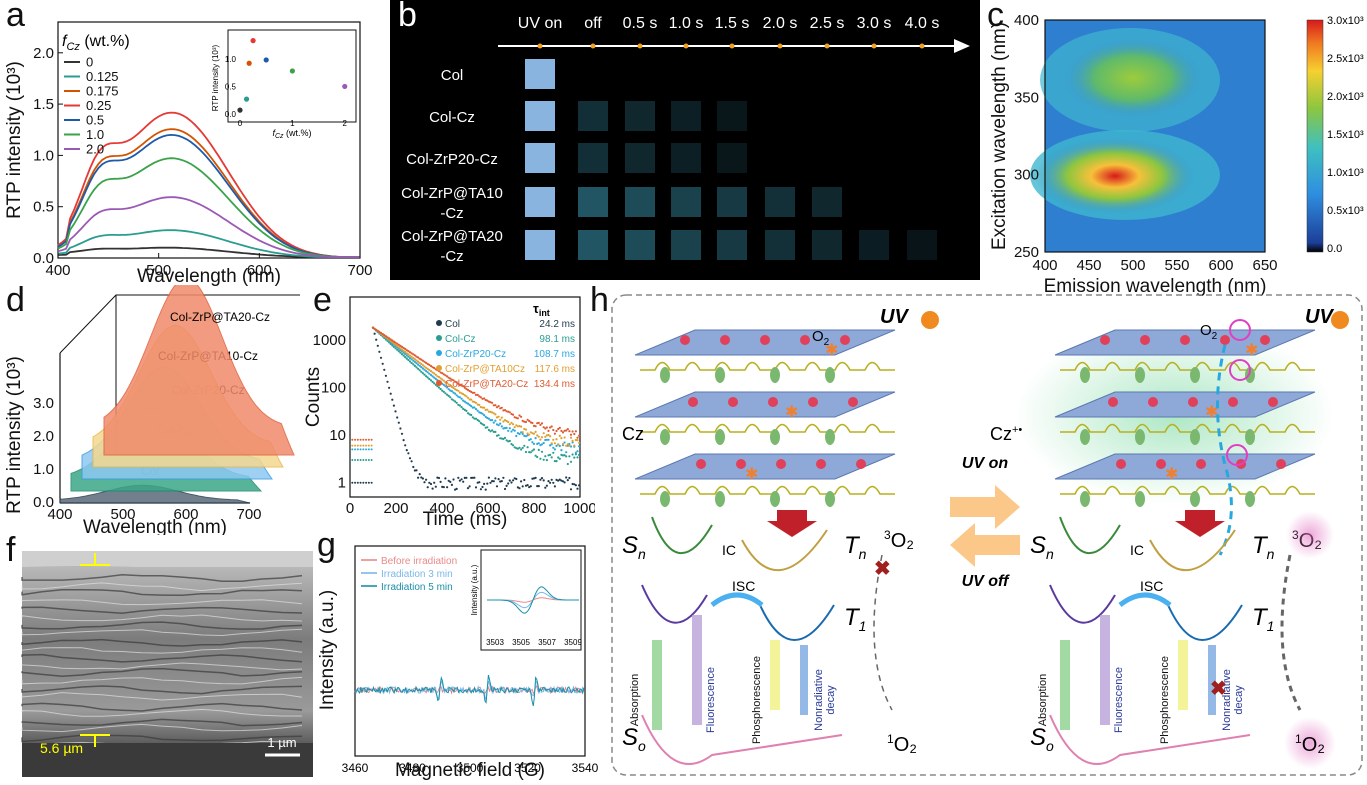 Image resolution: width=1367 pixels, height=785 pixels. I want to click on h-triplet-glow, so click(1310, 535).